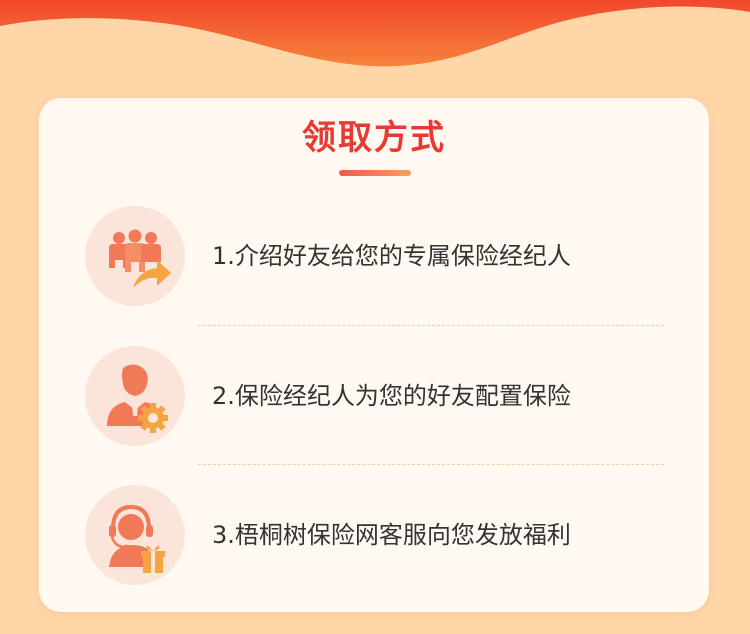 The width and height of the screenshot is (750, 634). I want to click on header-wave-decoration, so click(375, 33).